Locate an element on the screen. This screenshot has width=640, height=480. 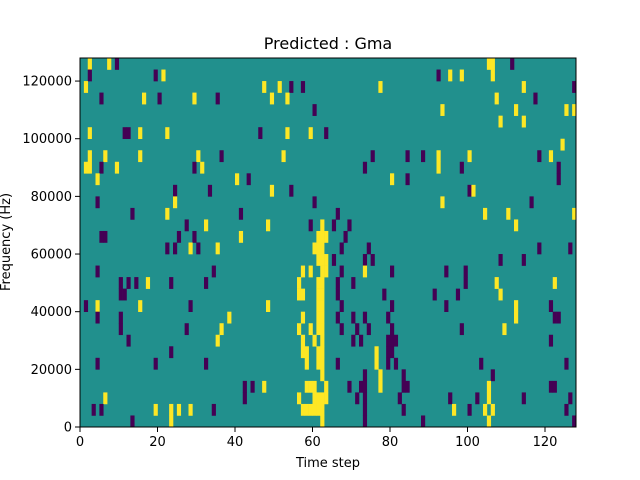
x-tick-label: 100 is located at coordinates (467, 442).